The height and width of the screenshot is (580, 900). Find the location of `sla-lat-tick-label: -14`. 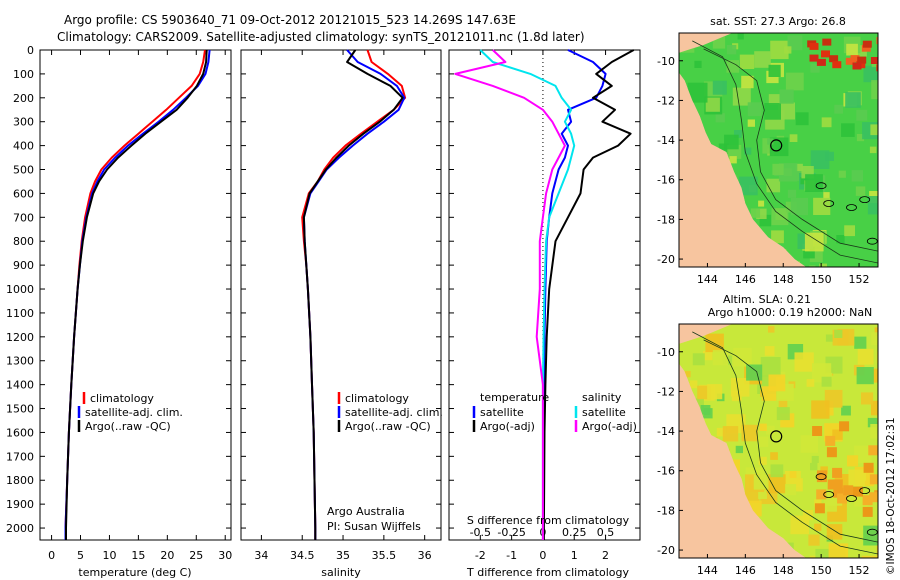

sla-lat-tick-label: -14 is located at coordinates (666, 431).